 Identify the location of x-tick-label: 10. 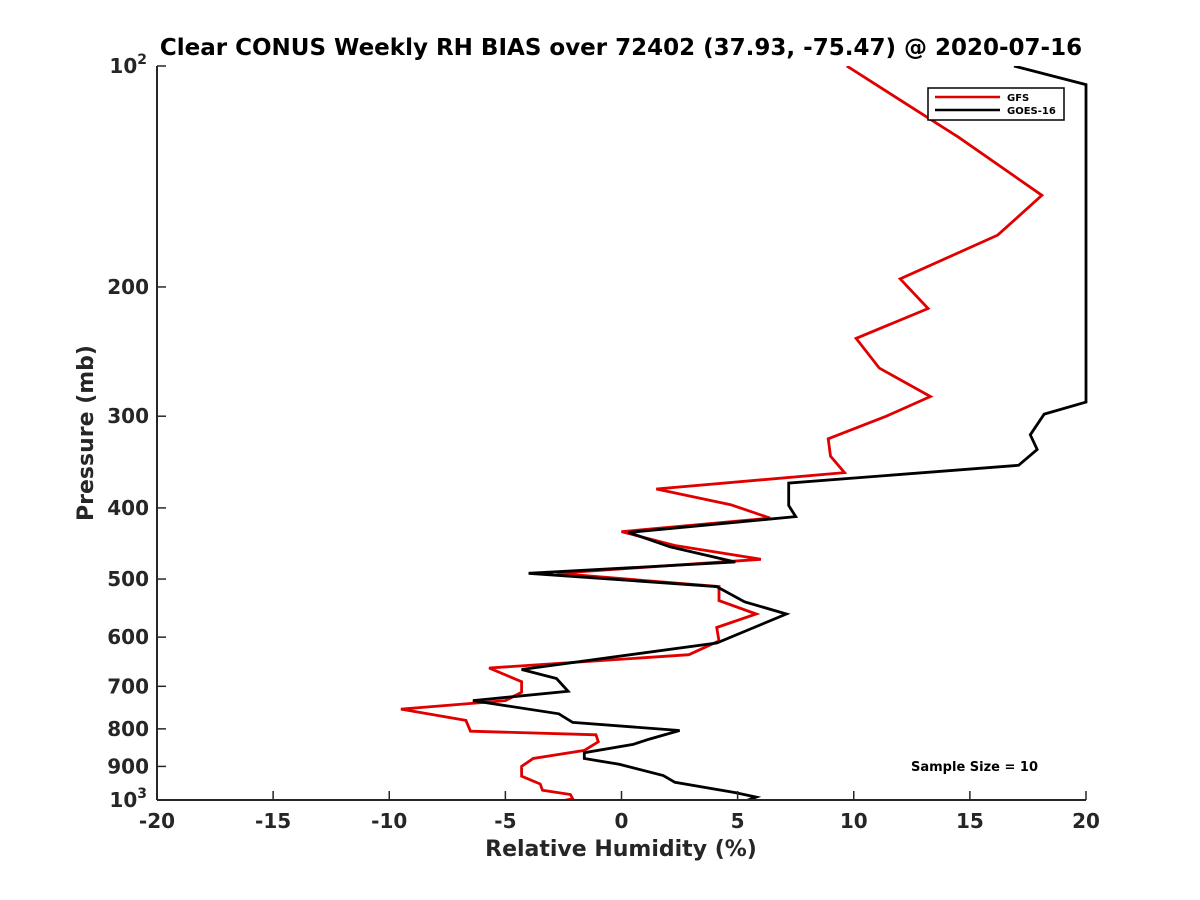
(854, 821).